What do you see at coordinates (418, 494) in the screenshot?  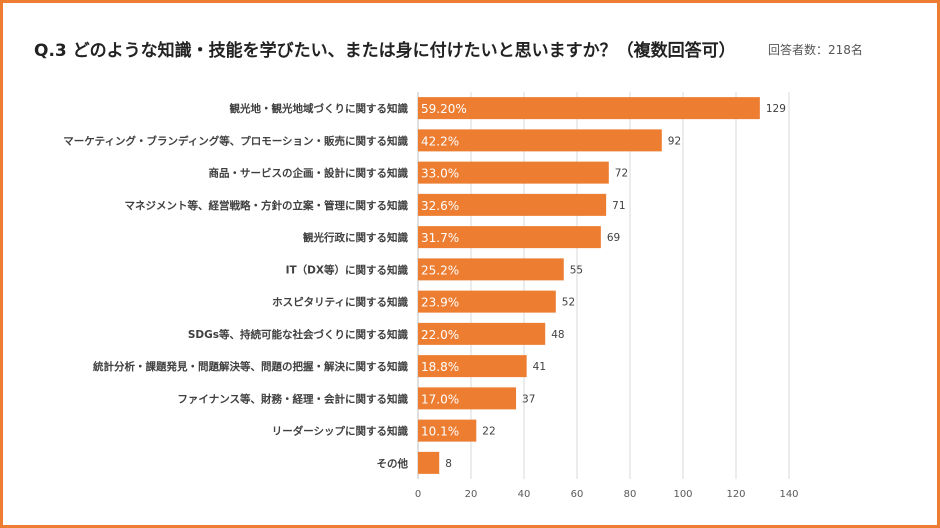 I see `x-tick-label: 0` at bounding box center [418, 494].